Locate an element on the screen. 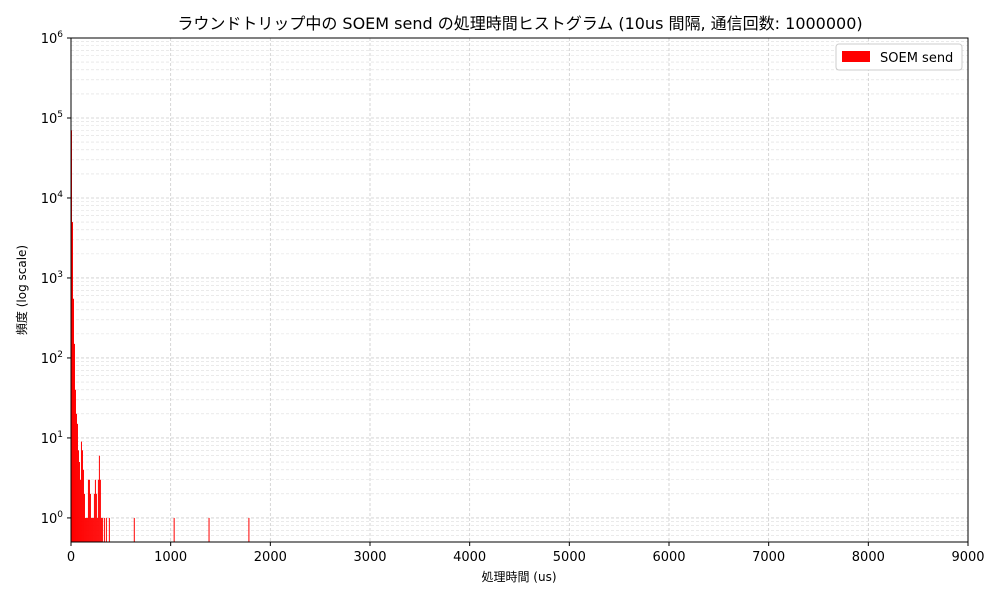  legend-label-soem-send: SOEM send is located at coordinates (916, 58).